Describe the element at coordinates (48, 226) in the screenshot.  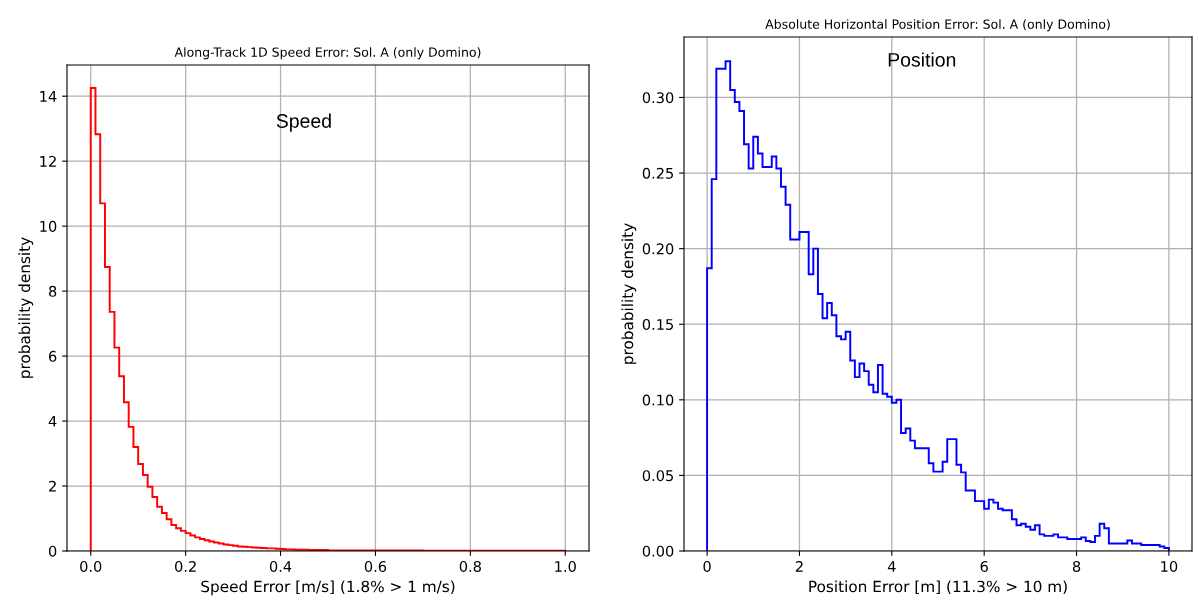
I see `y-tick-label: 10` at that location.